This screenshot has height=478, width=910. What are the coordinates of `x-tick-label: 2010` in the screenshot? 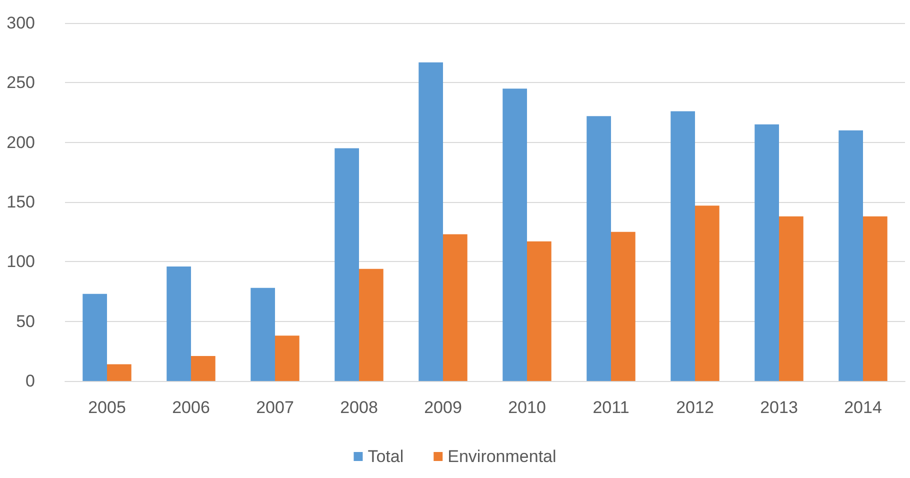 It's located at (527, 407).